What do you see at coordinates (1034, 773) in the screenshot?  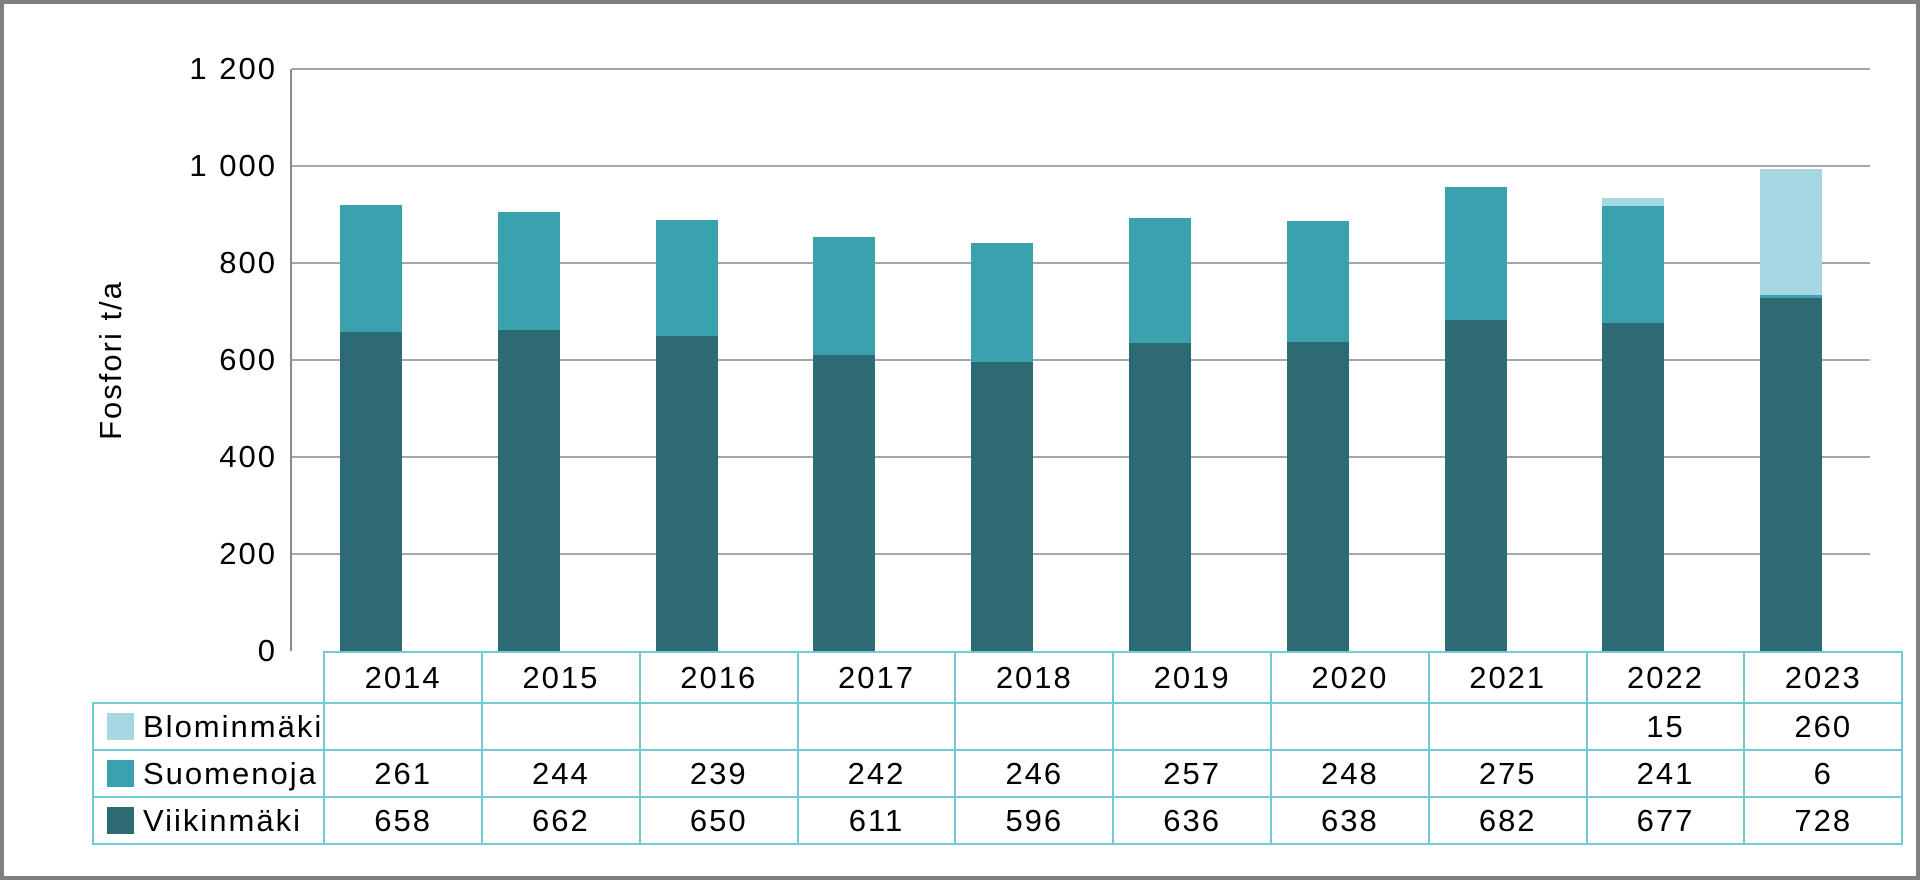 I see `value-suomenoja-2018: 246` at bounding box center [1034, 773].